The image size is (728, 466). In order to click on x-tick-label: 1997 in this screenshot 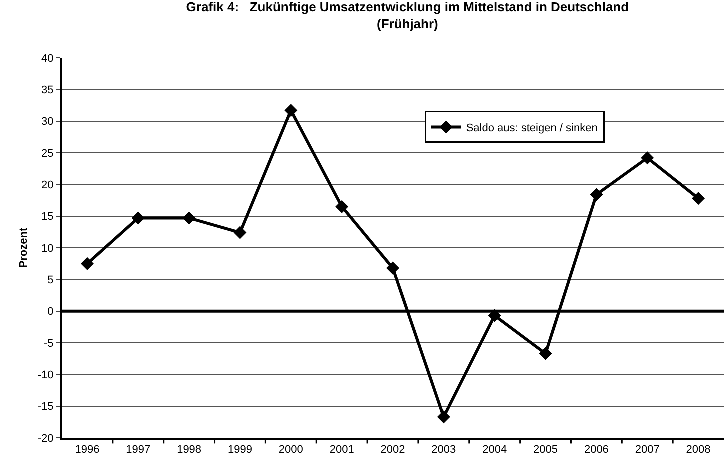, I will do `click(138, 450)`.